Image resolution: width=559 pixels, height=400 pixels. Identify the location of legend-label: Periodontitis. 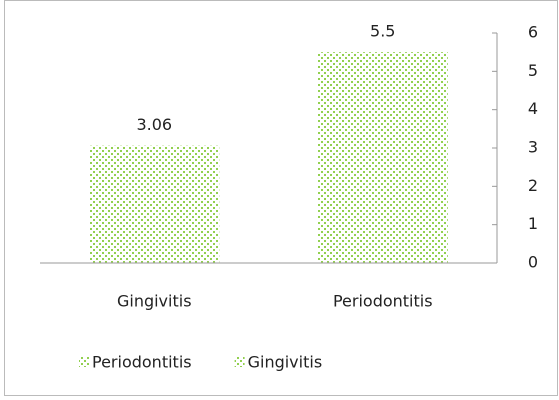
(142, 362).